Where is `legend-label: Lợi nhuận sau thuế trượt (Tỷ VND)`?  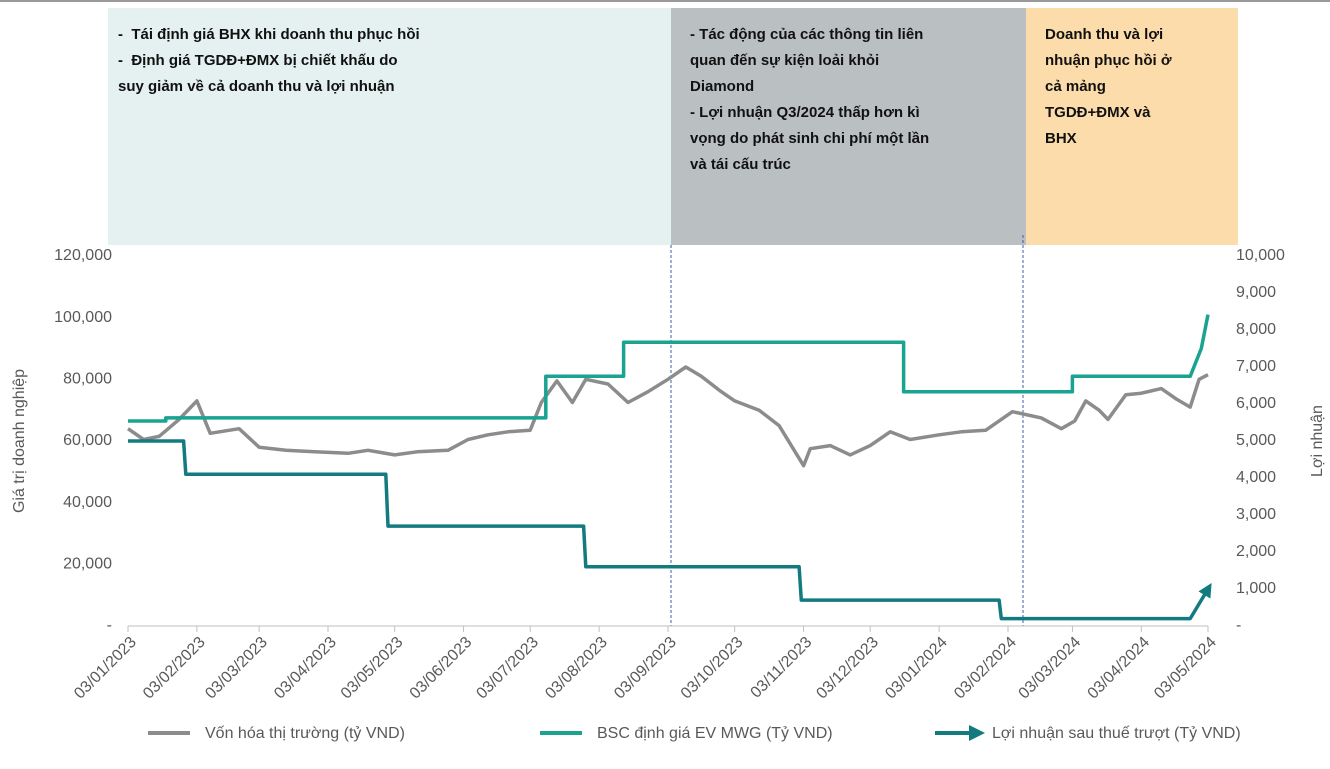 legend-label: Lợi nhuận sau thuế trượt (Tỷ VND) is located at coordinates (1116, 733).